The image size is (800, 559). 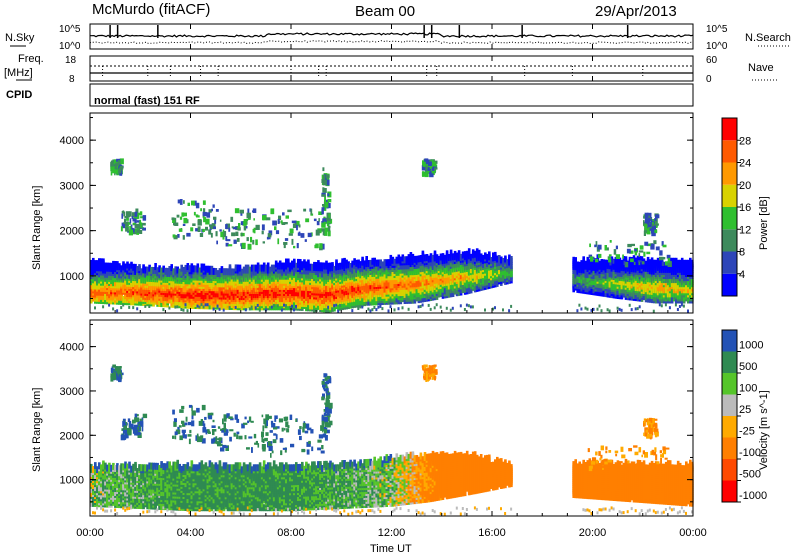 What do you see at coordinates (18, 73) in the screenshot?
I see `freq-unit-label: [MHz]` at bounding box center [18, 73].